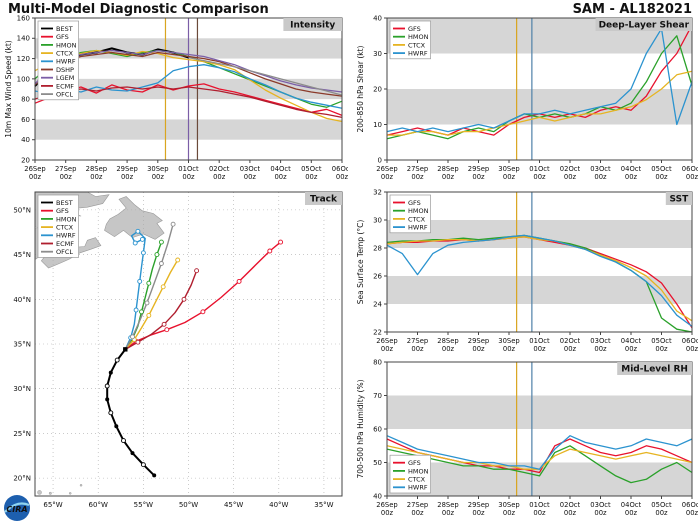  Describe the element at coordinates (418, 471) in the screenshot. I see `legend-label-hmon: HMON` at that location.